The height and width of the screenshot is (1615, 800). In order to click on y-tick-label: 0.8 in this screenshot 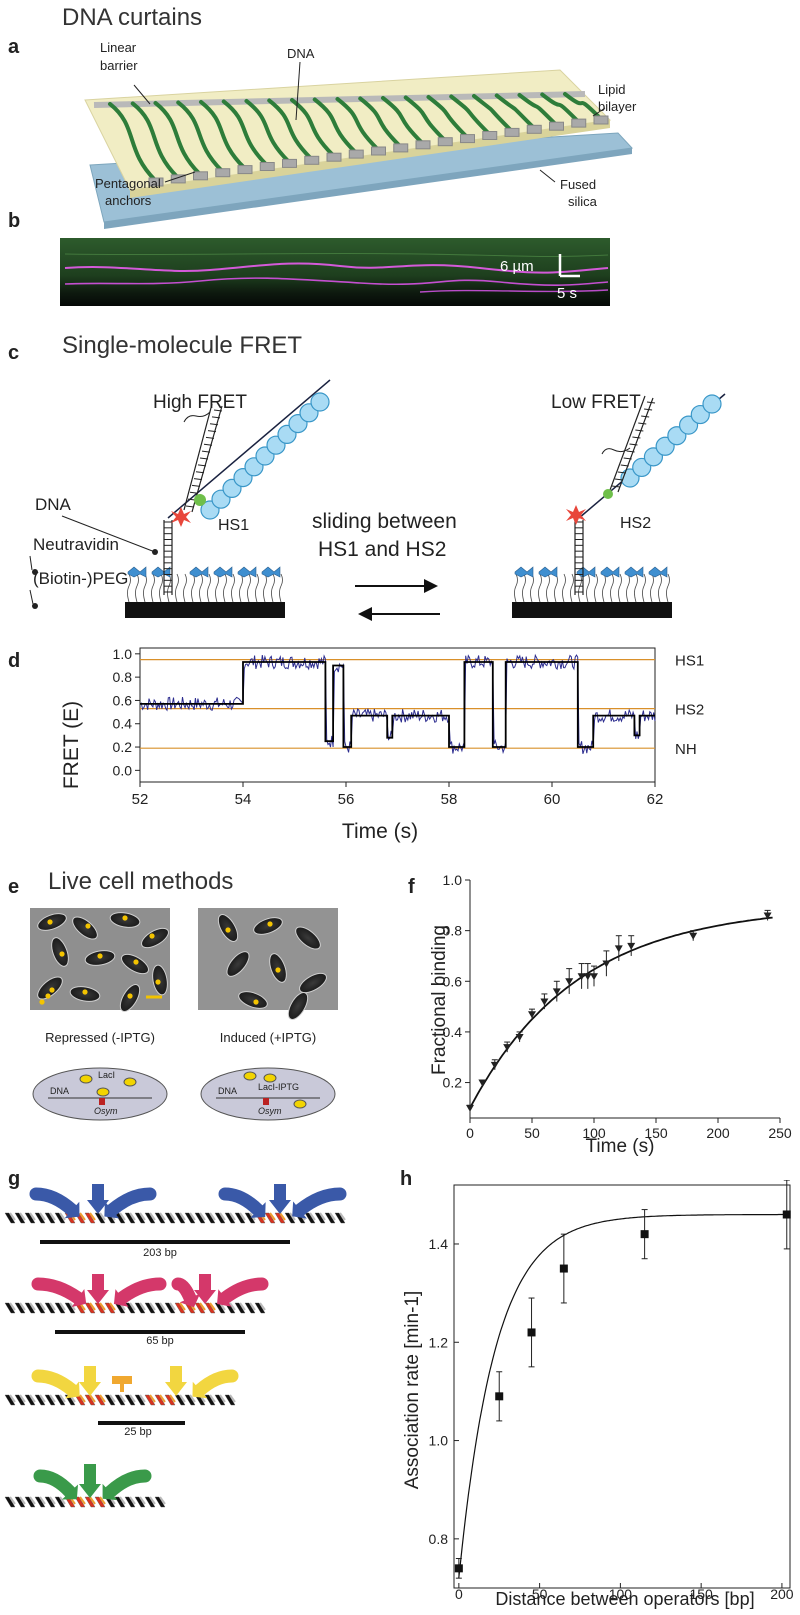, I will do `click(453, 931)`.